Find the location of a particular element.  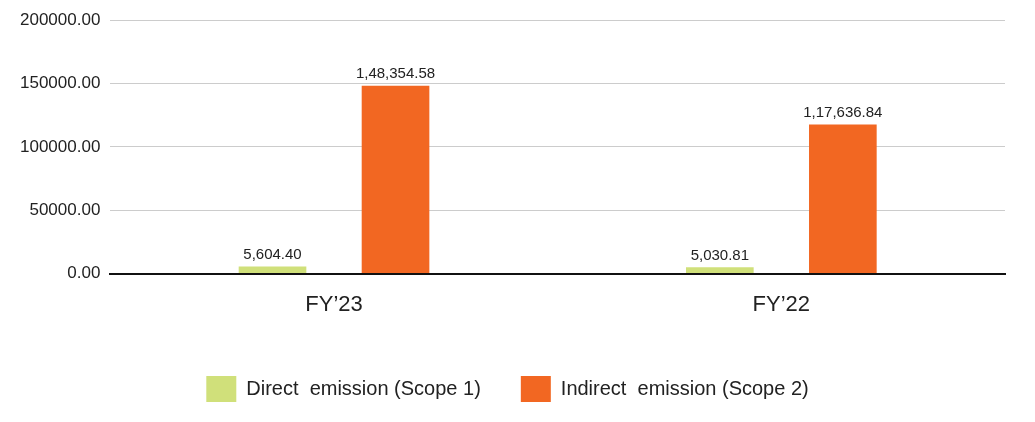

data-label: 1,48,354.58 is located at coordinates (395, 73).